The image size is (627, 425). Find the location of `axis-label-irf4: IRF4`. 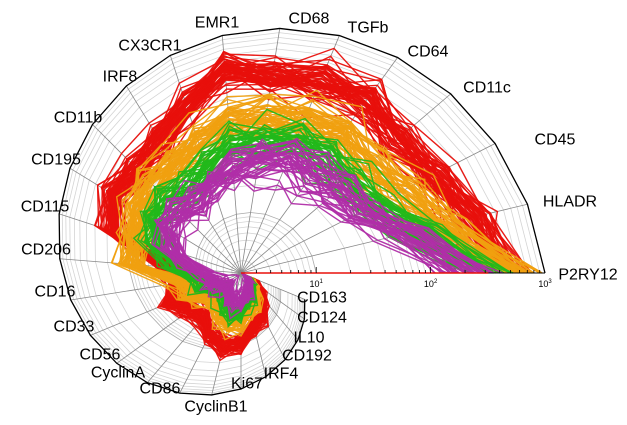

axis-label-irf4: IRF4 is located at coordinates (281, 374).